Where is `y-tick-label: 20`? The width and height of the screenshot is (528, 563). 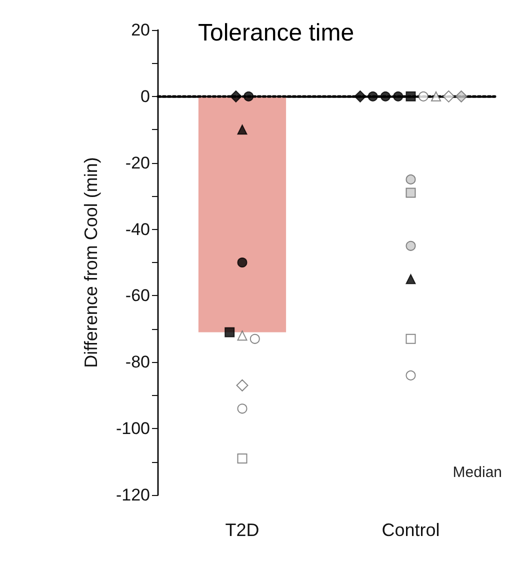
y-tick-label: 20 is located at coordinates (140, 30).